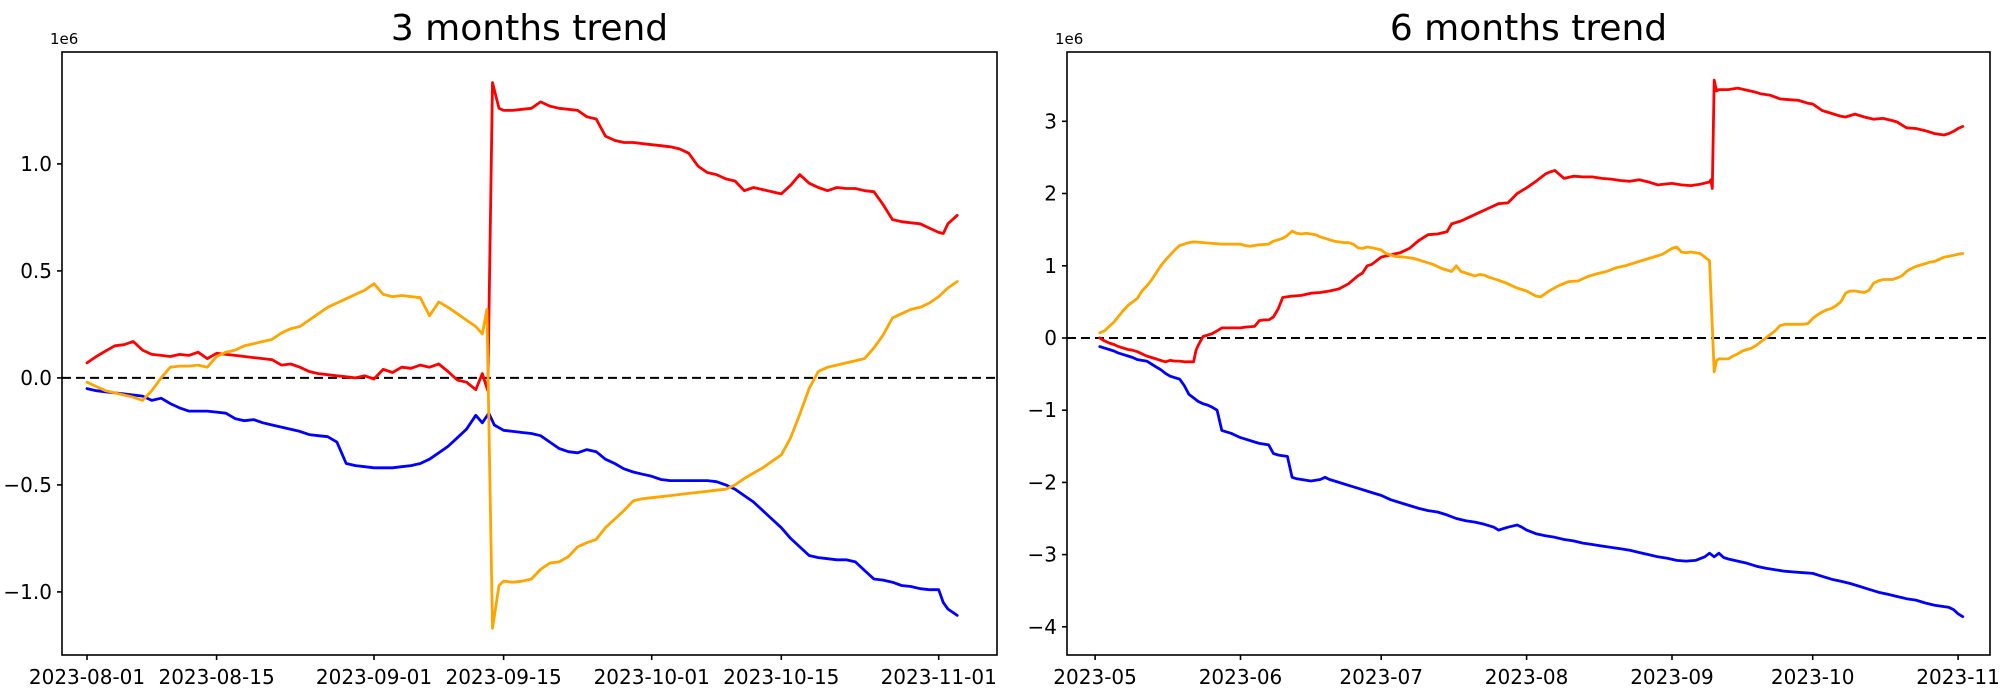  What do you see at coordinates (87, 677) in the screenshot?
I see `x-tick-label: 2023-08-01` at bounding box center [87, 677].